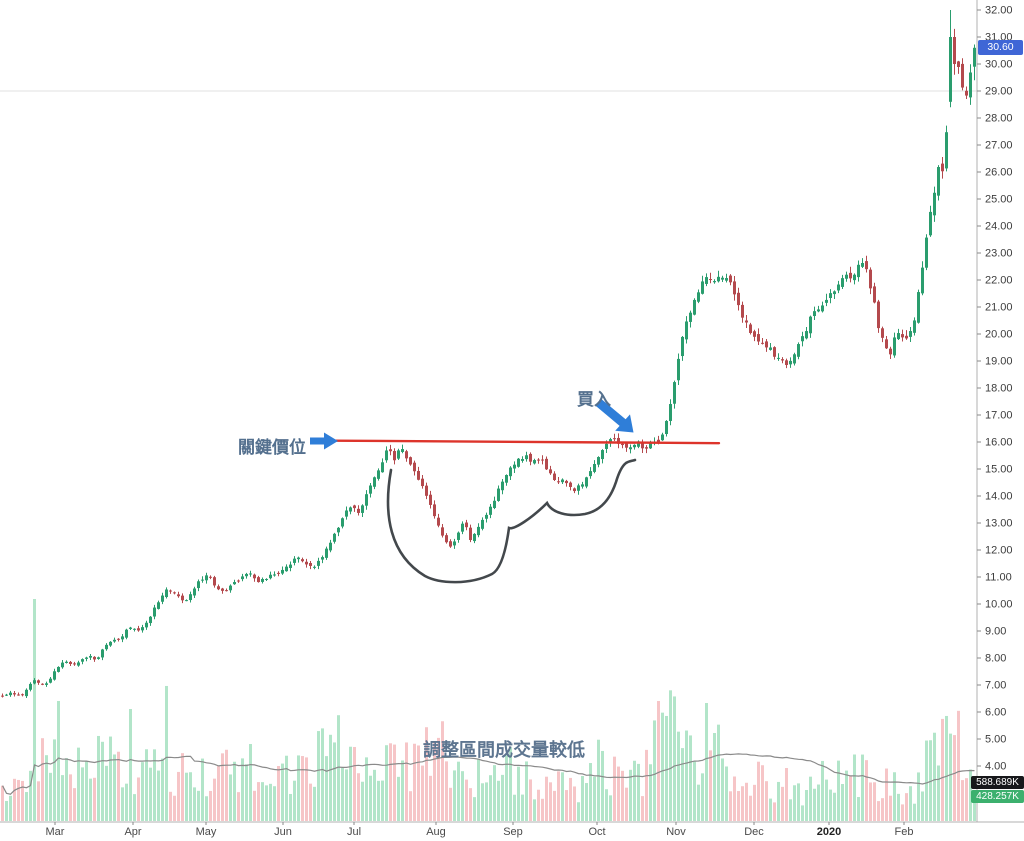  What do you see at coordinates (525, 442) in the screenshot?
I see `key-level-line` at bounding box center [525, 442].